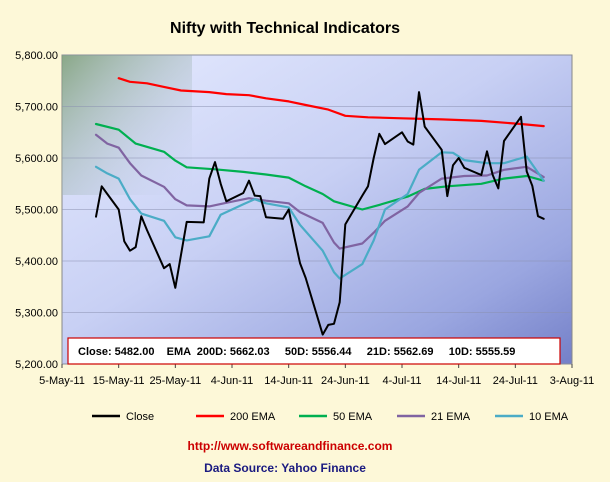 This screenshot has width=610, height=482. I want to click on series-line-50-ema, so click(319, 166).